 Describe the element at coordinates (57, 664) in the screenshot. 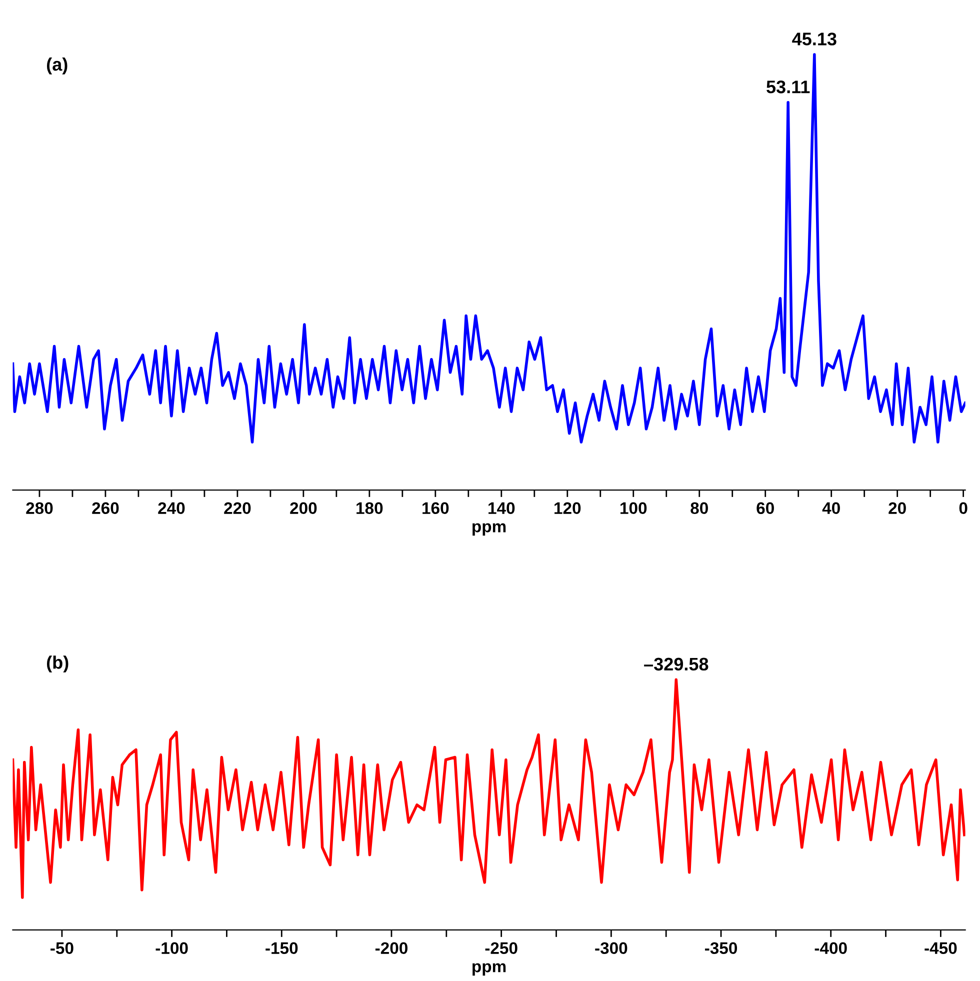

I see `text: (b)` at that location.